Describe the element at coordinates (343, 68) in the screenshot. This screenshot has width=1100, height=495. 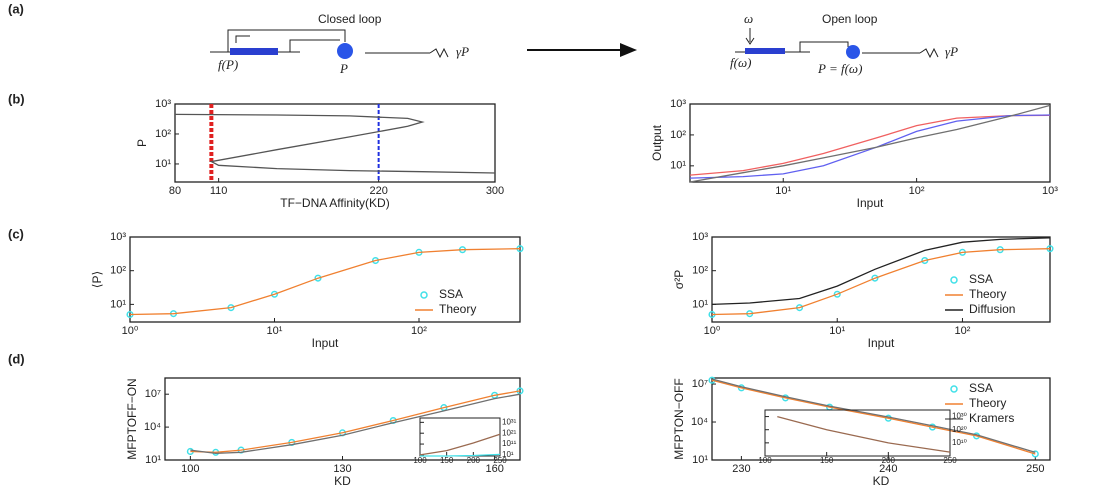
I see `diagram-label: P` at that location.